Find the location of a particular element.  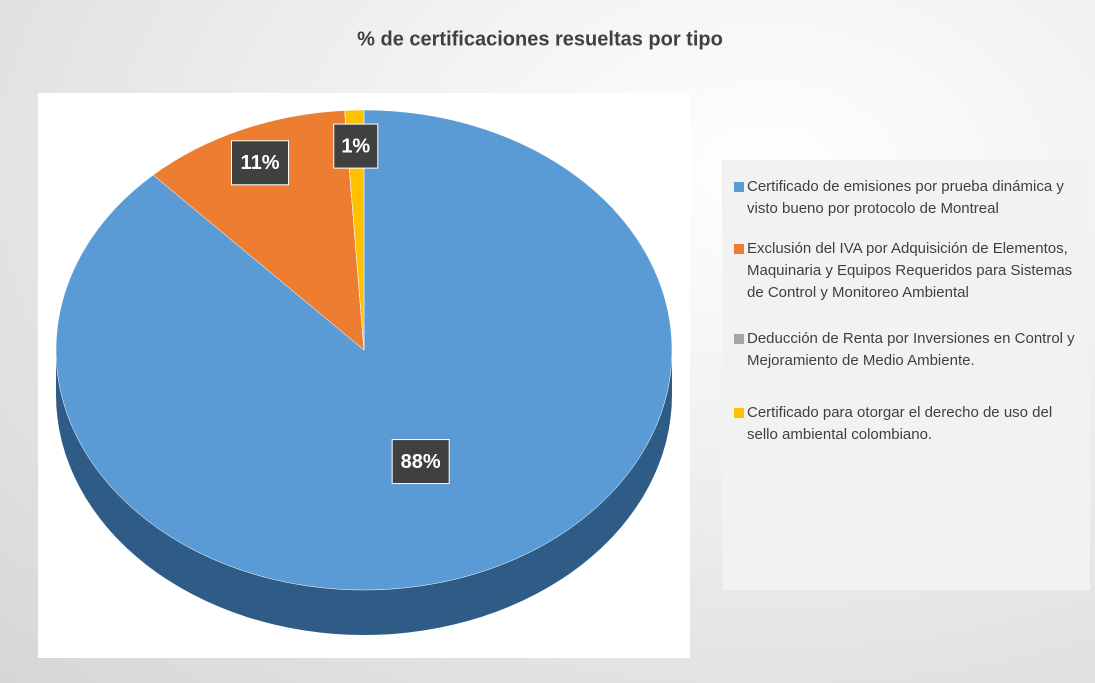

data-label: 1% is located at coordinates (355, 146).